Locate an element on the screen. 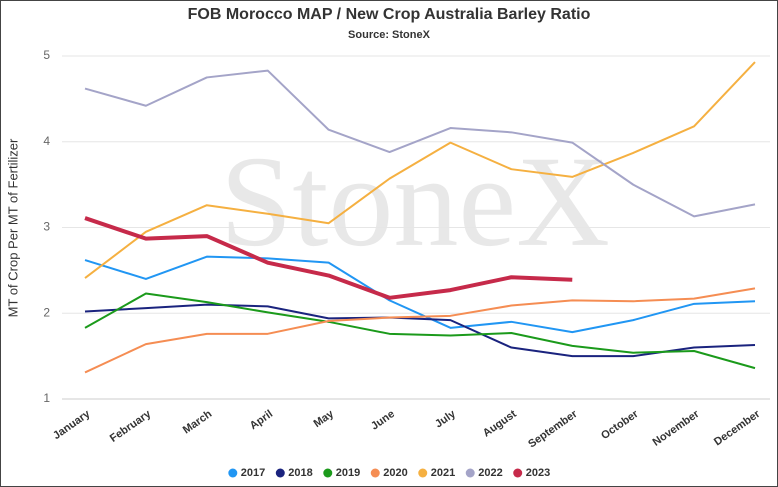 Image resolution: width=778 pixels, height=487 pixels. legend-label: 2017 is located at coordinates (253, 473).